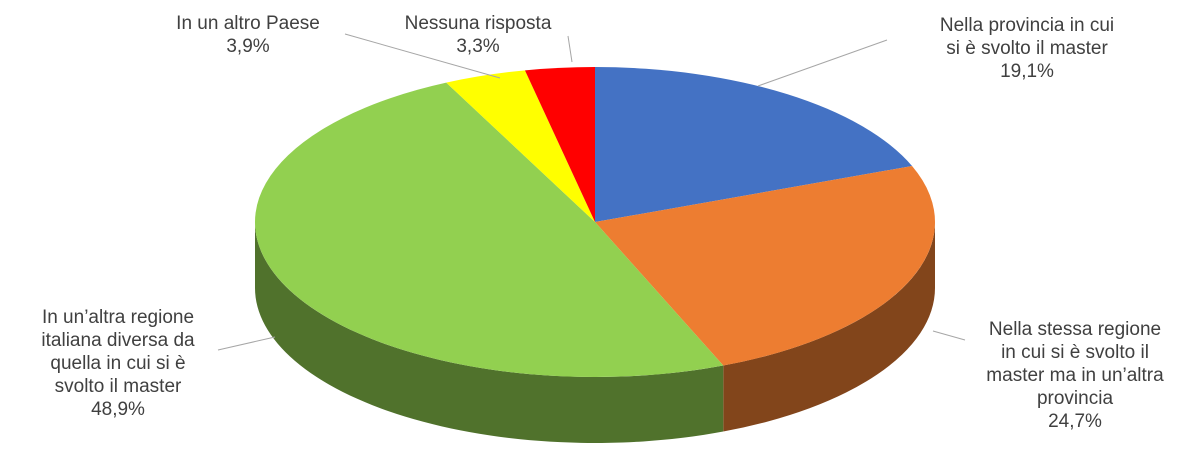 Image resolution: width=1194 pixels, height=462 pixels. What do you see at coordinates (477, 46) in the screenshot?
I see `value-label: 3,3%` at bounding box center [477, 46].